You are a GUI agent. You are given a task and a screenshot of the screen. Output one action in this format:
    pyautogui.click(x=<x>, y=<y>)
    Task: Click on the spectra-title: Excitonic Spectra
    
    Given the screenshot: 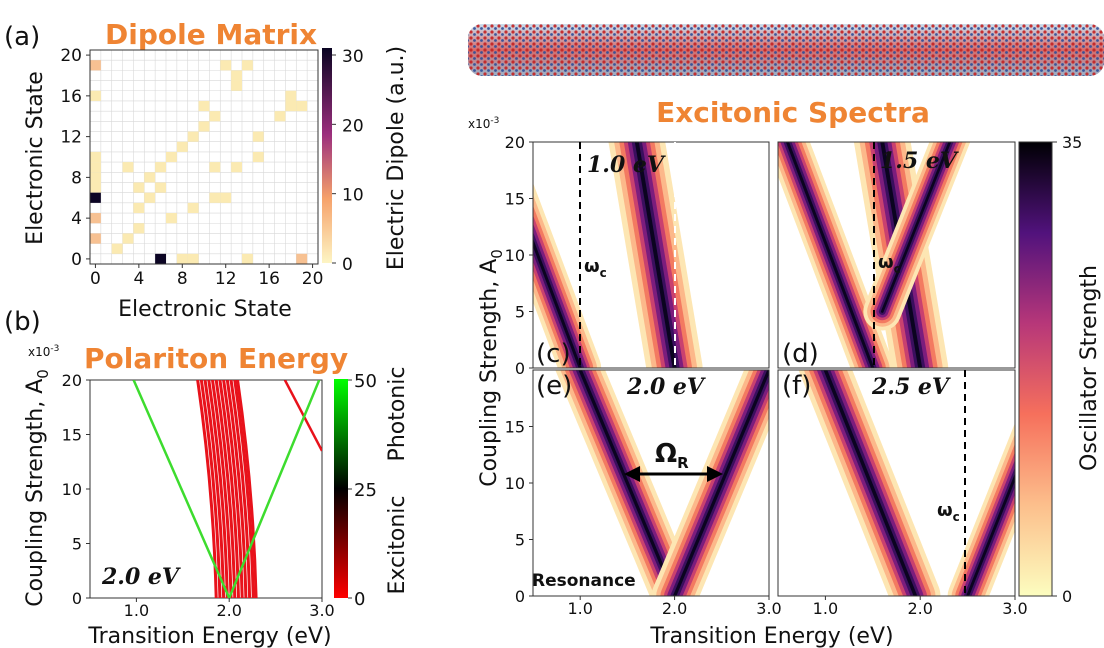 What is the action you would take?
    pyautogui.click(x=793, y=112)
    